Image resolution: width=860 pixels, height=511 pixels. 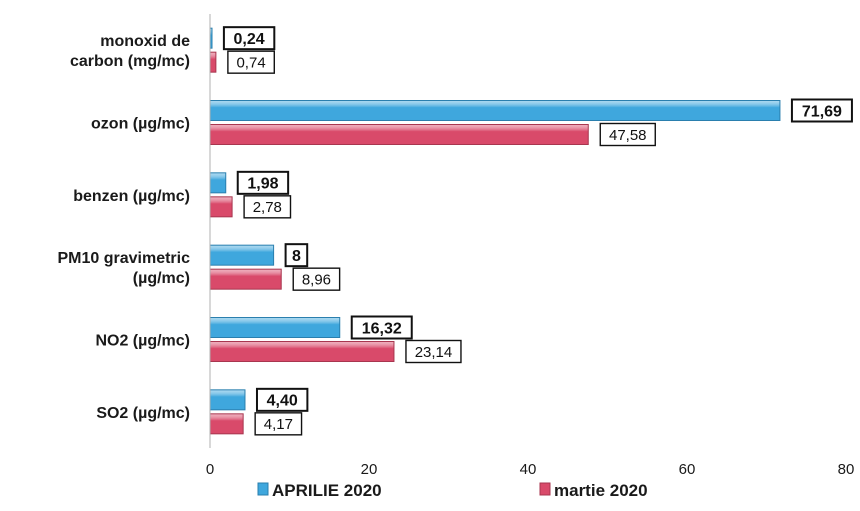 What do you see at coordinates (687, 469) in the screenshot?
I see `x-tick-label: 60` at bounding box center [687, 469].